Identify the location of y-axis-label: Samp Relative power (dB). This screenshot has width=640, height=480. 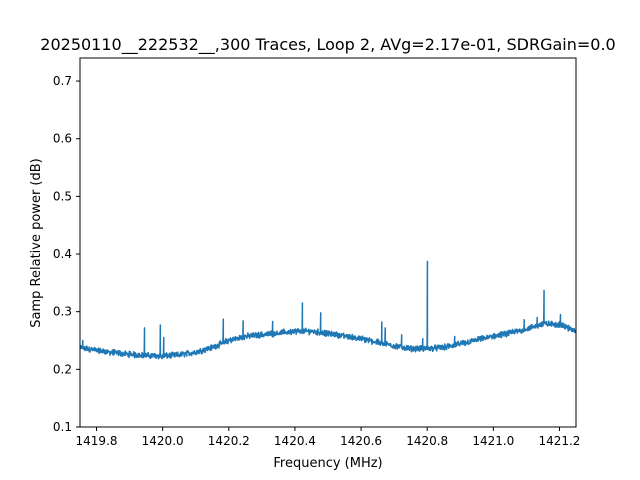
(36, 242).